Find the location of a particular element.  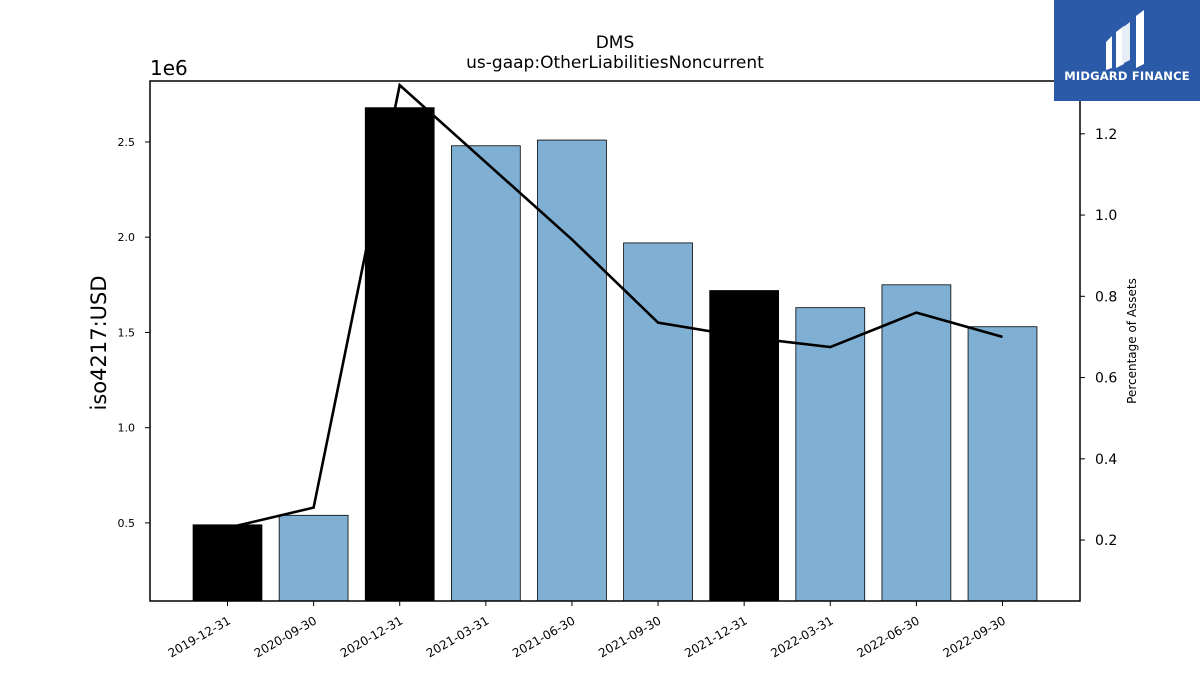

midgard-logo-icon is located at coordinates (1125, 40).